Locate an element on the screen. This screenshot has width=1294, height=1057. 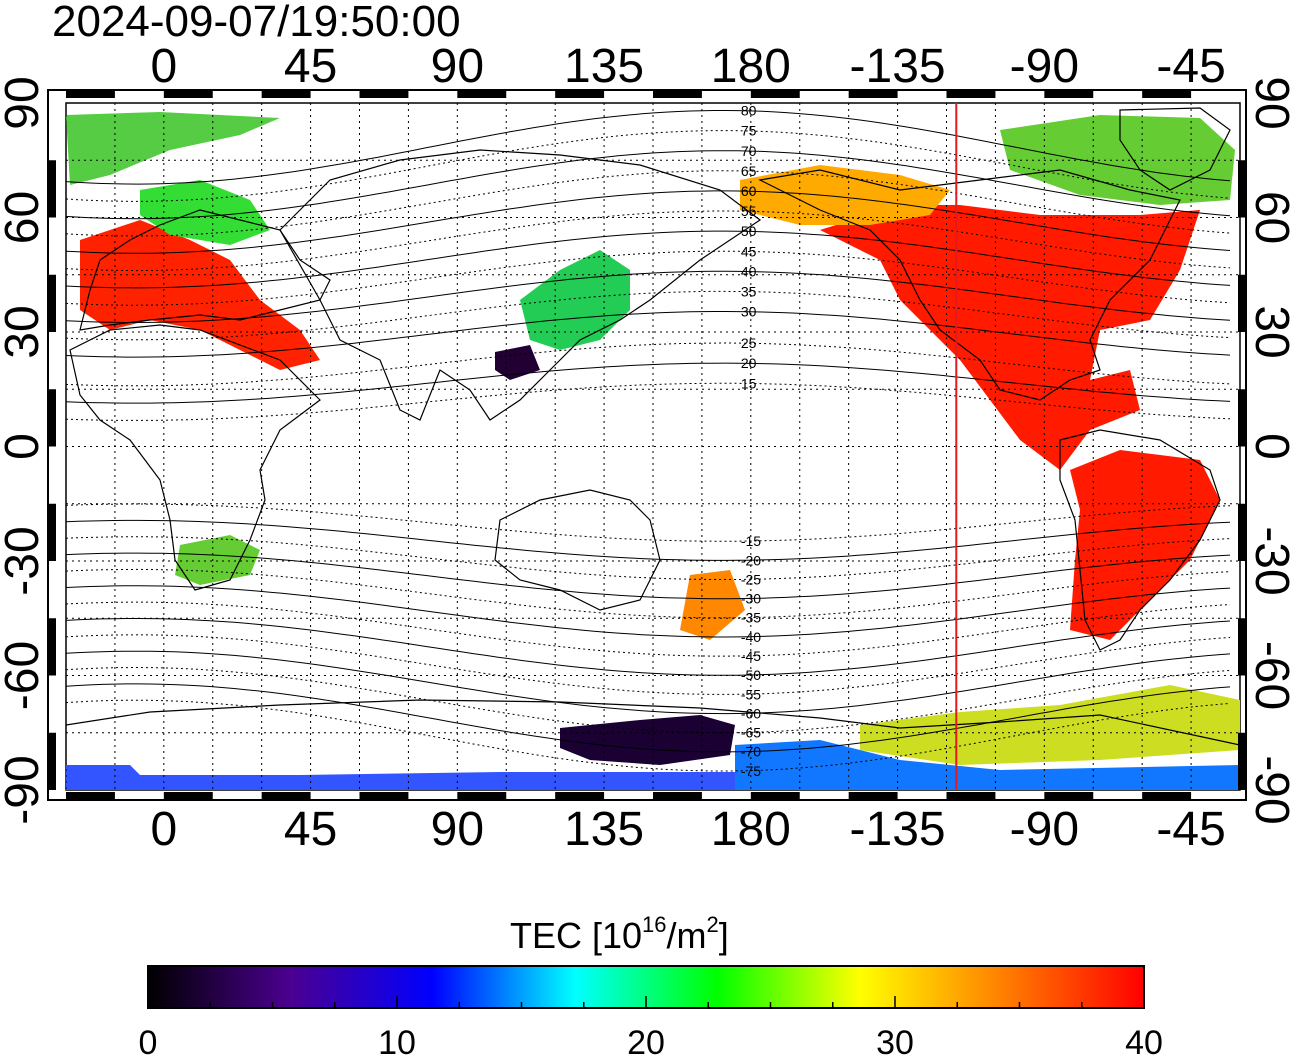
magnetic-latitude-label: -40 is located at coordinates (751, 637).